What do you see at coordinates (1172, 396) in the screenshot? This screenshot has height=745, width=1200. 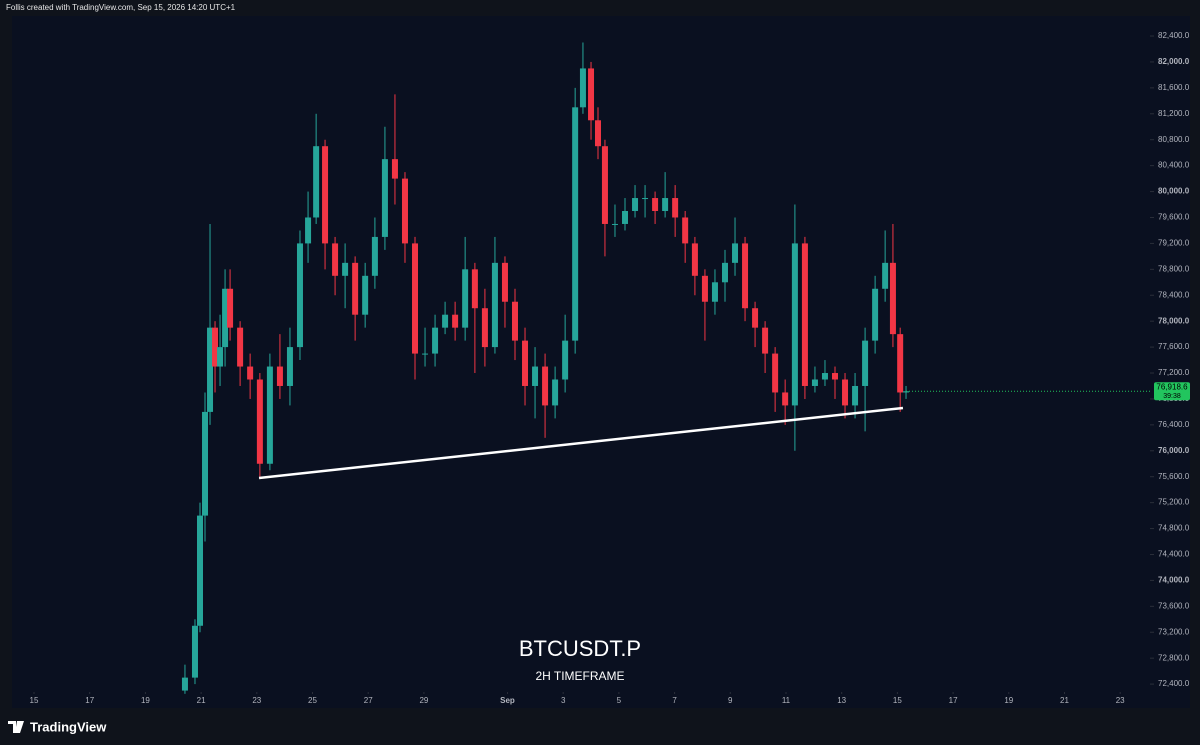 I see `last-price-countdown: 39:38` at bounding box center [1172, 396].